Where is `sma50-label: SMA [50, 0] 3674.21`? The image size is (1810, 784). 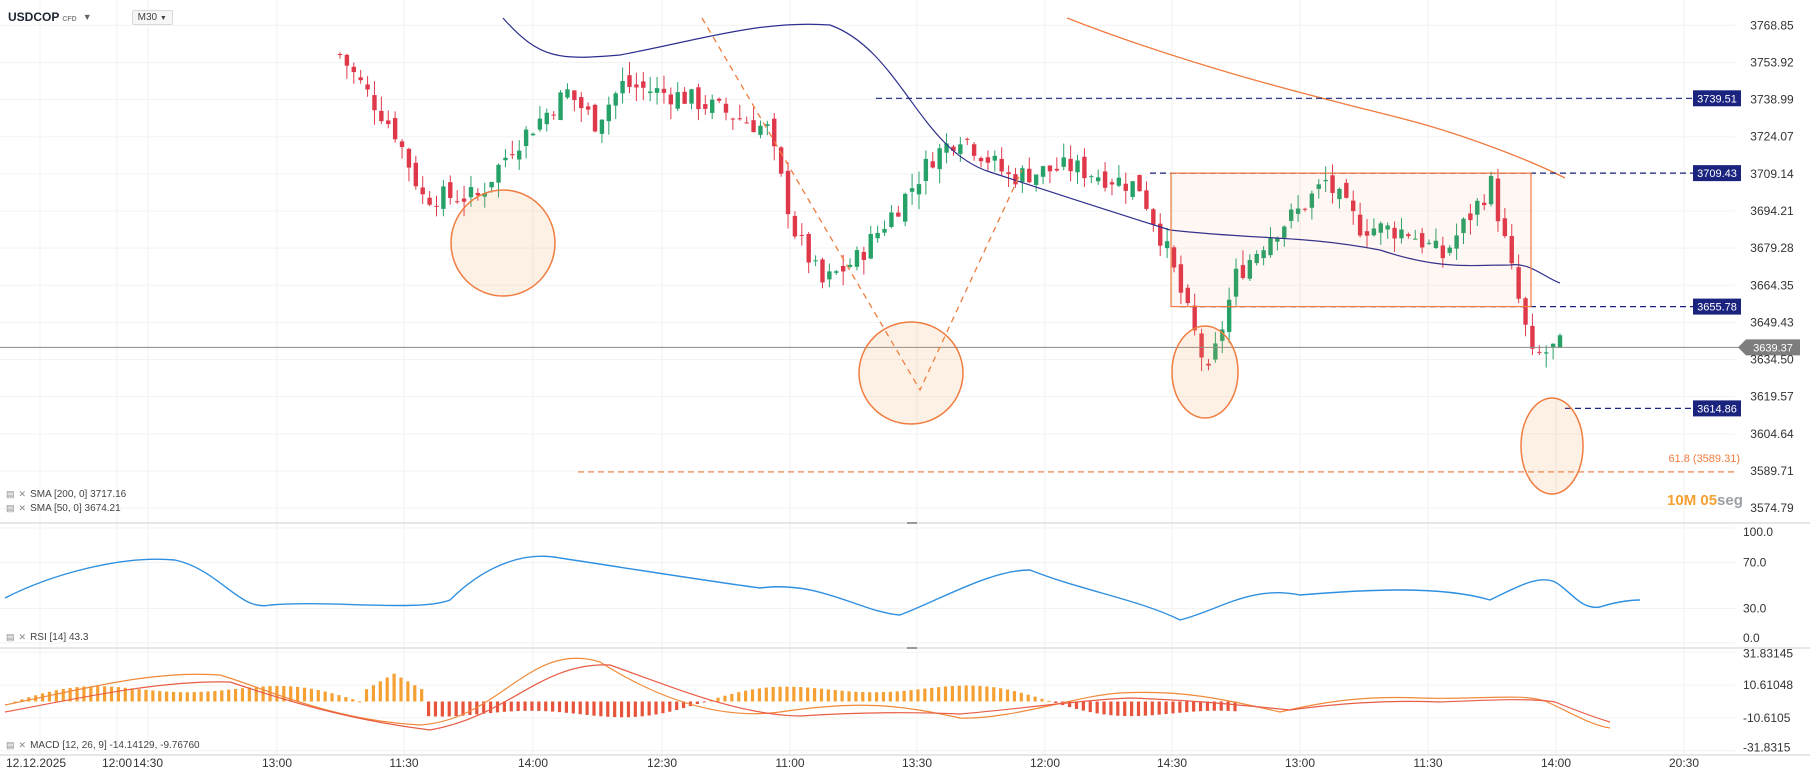
sma50-label: SMA [50, 0] 3674.21 is located at coordinates (75, 508).